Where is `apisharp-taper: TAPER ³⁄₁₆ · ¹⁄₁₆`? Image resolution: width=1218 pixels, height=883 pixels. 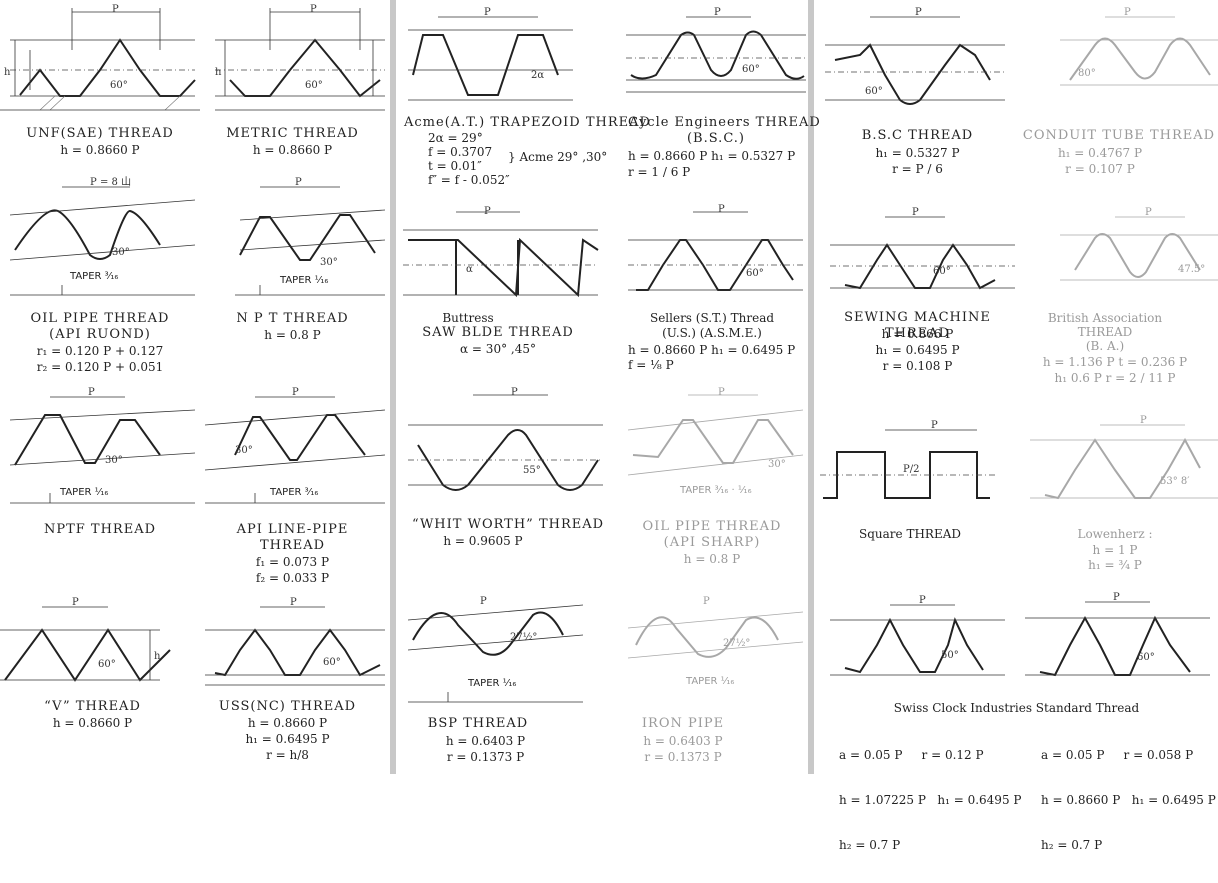
apisharp-taper: TAPER ³⁄₁₆ · ¹⁄₁₆ is located at coordinates (716, 490).